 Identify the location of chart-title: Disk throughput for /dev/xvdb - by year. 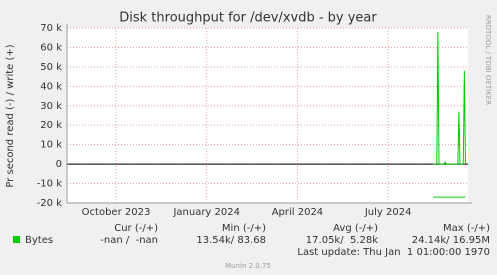
(248, 18).